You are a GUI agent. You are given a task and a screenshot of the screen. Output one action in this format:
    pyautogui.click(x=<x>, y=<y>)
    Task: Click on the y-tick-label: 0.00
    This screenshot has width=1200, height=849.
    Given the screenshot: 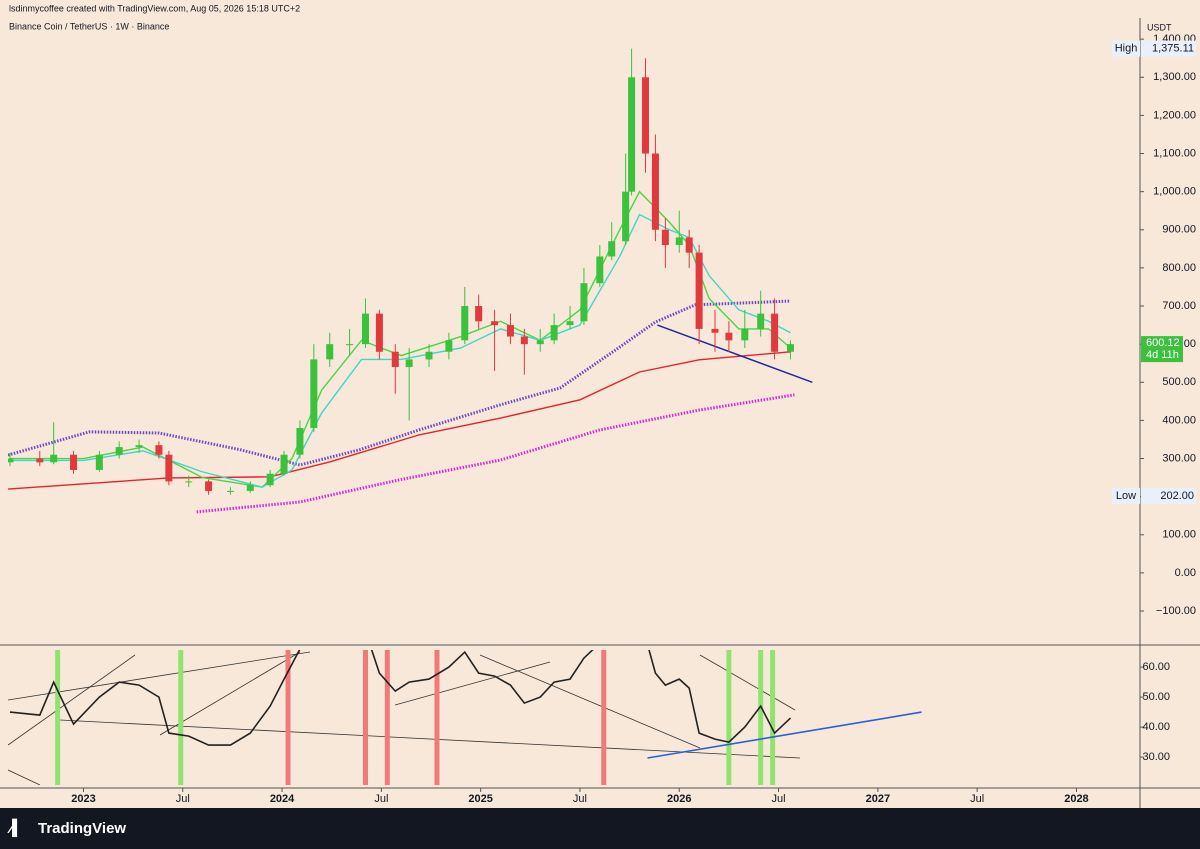 What is the action you would take?
    pyautogui.click(x=1185, y=573)
    